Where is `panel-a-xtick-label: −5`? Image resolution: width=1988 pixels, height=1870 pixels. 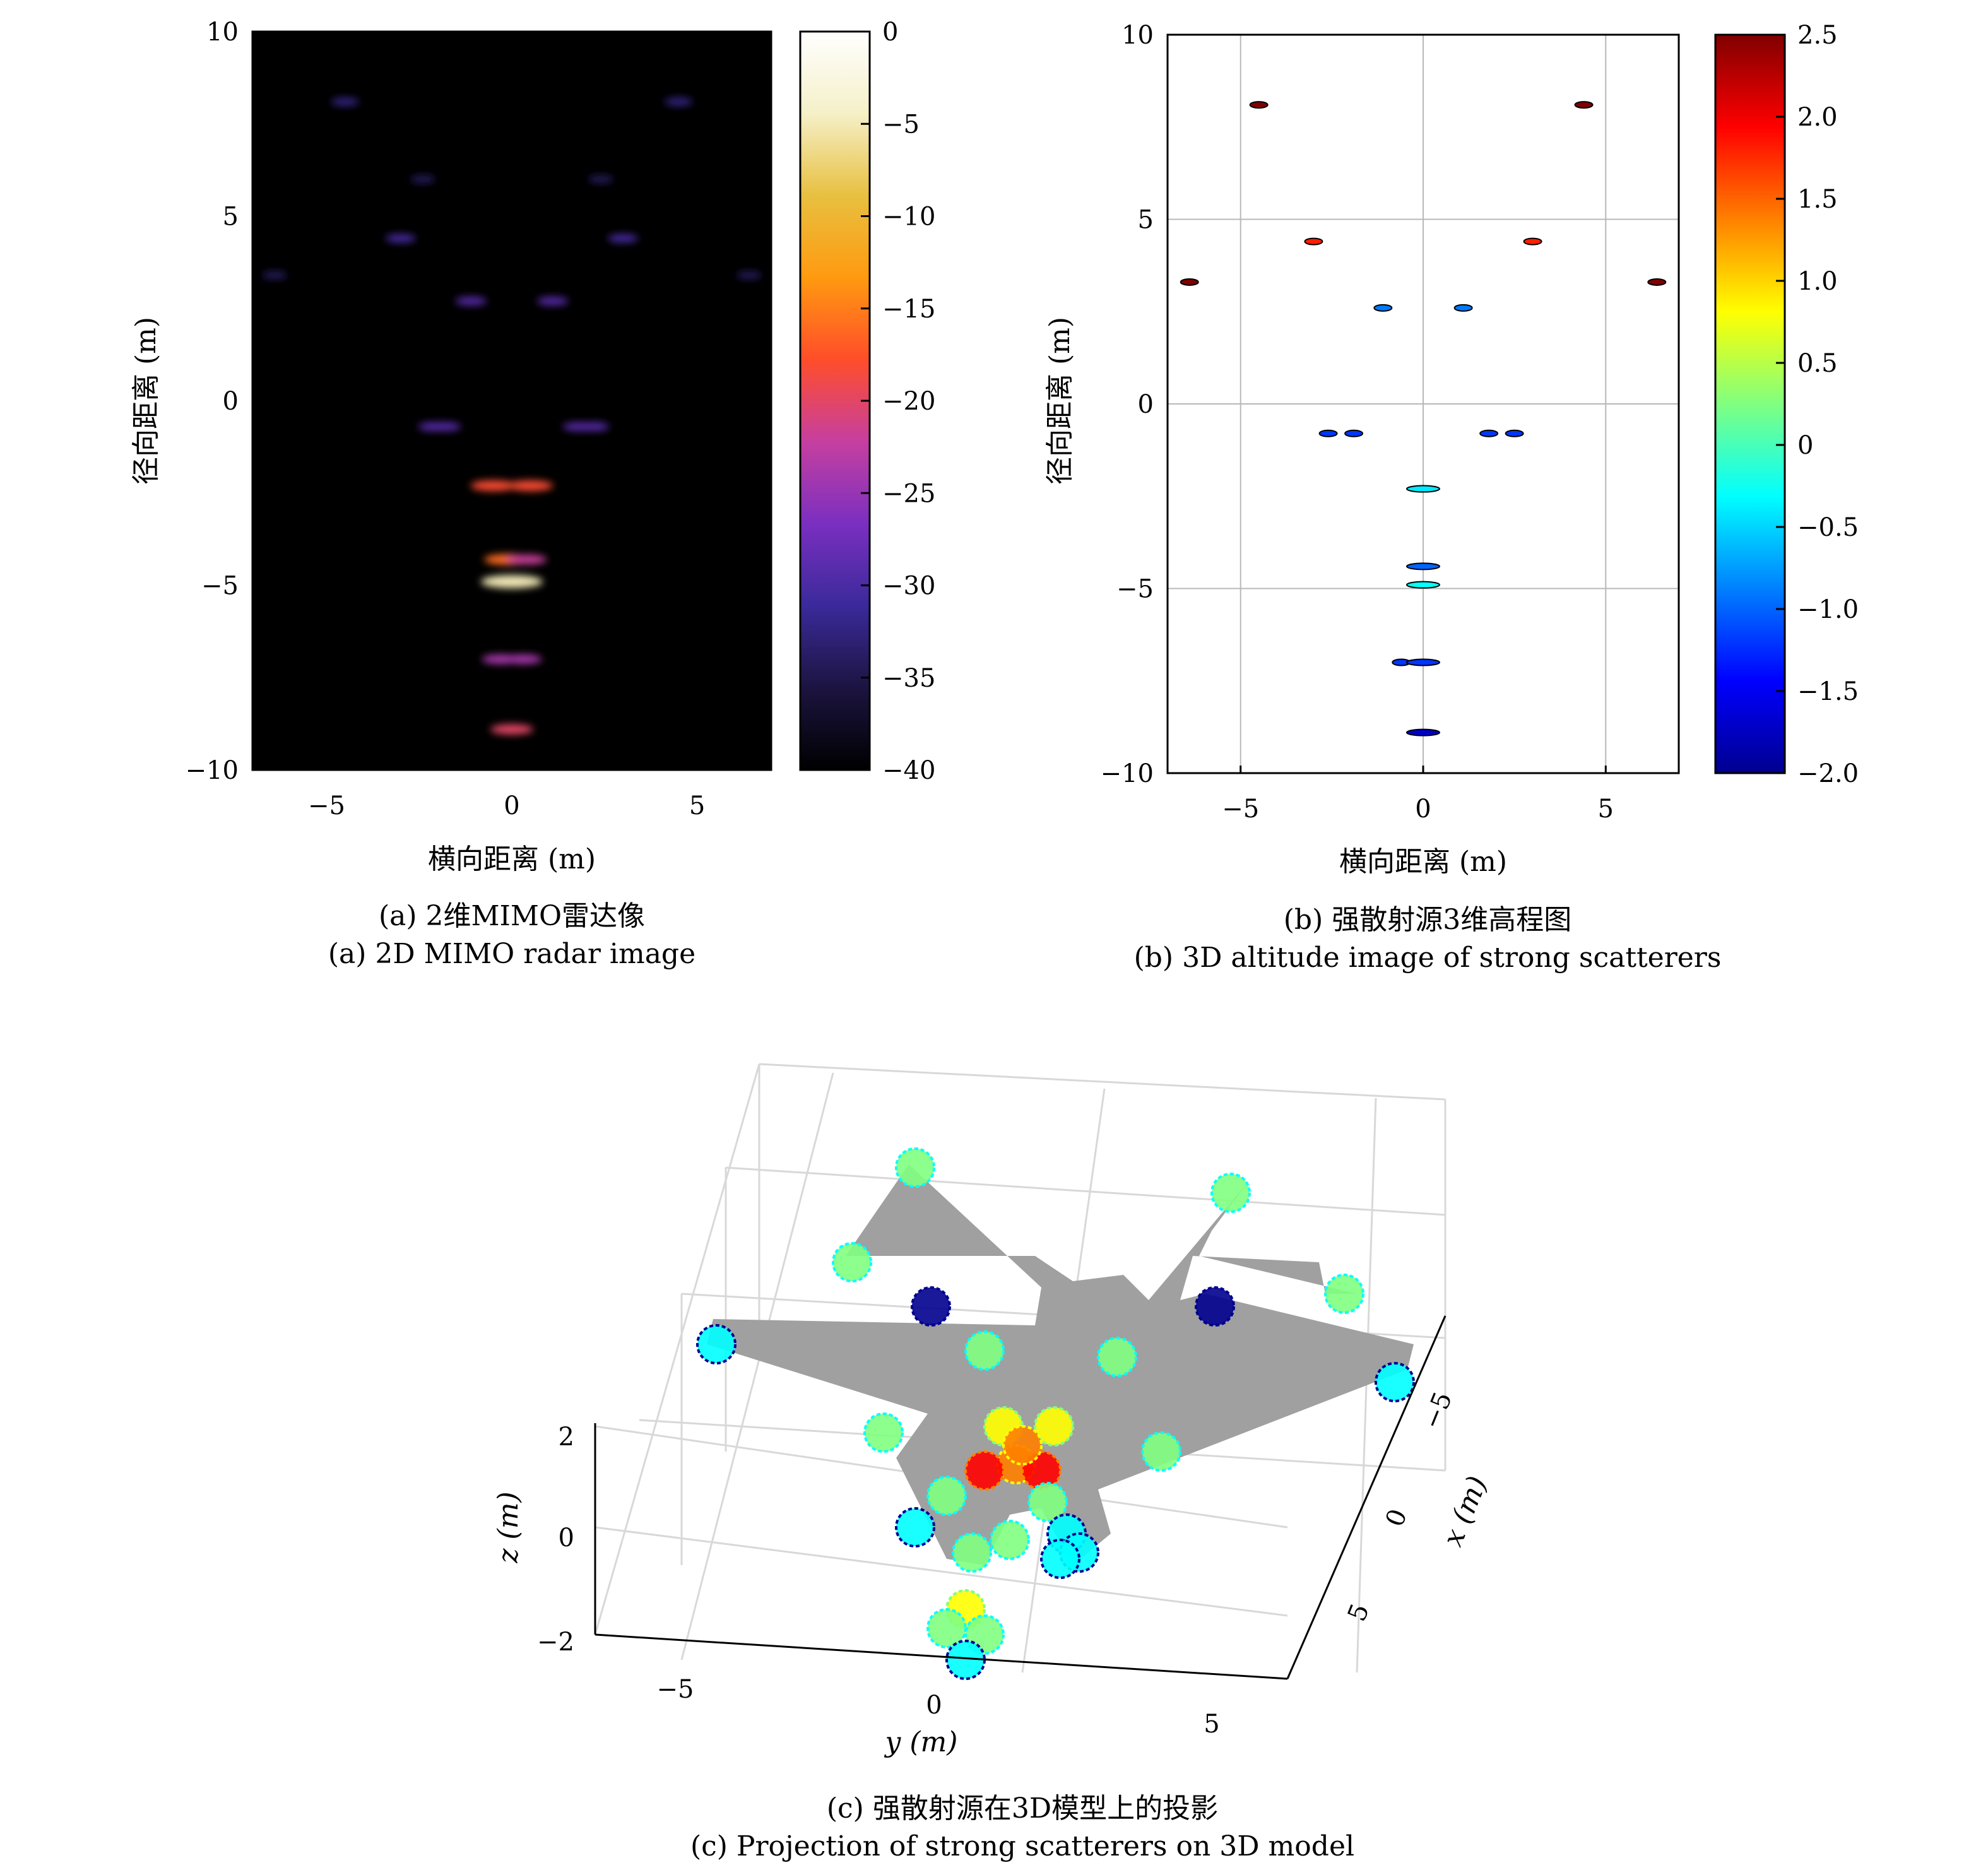
panel-a-xtick-label: −5 is located at coordinates (326, 805).